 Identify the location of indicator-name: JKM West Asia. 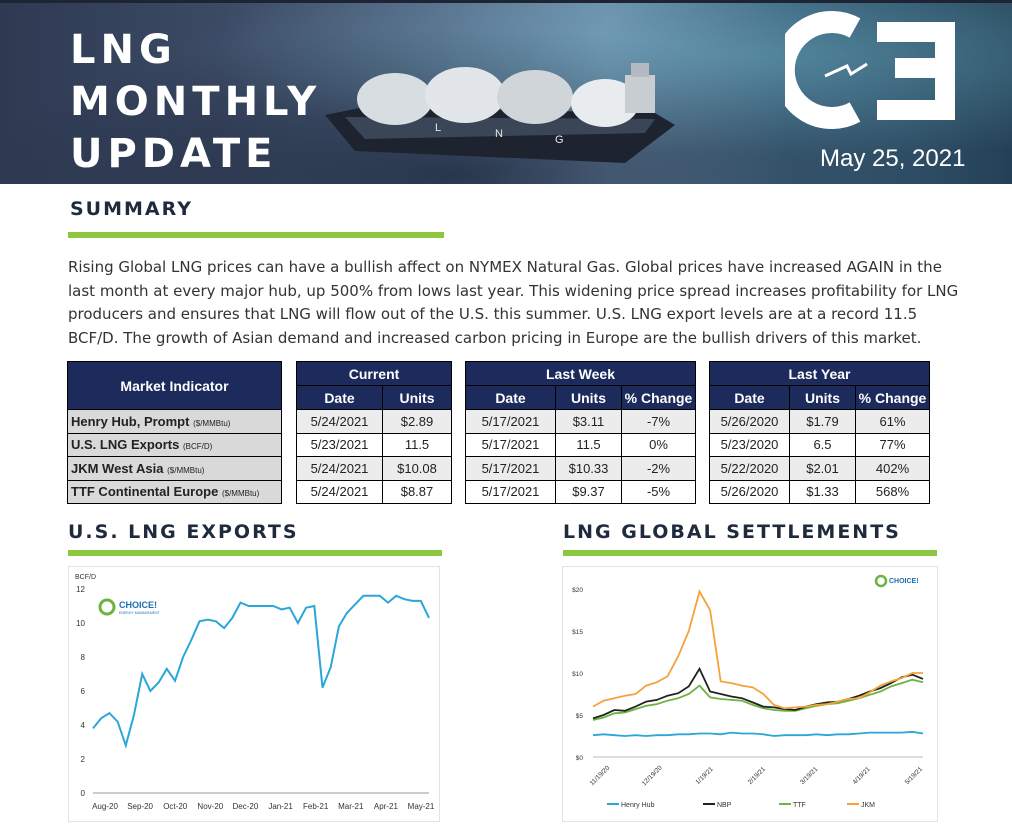
(117, 468).